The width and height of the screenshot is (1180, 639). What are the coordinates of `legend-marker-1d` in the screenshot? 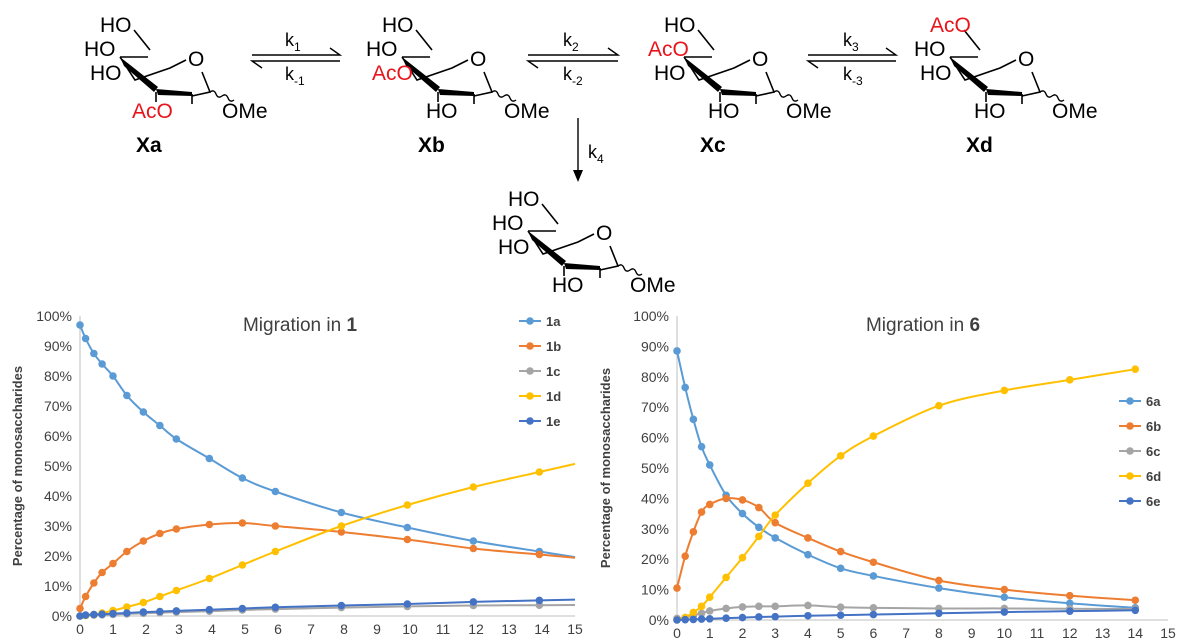 It's located at (530, 396).